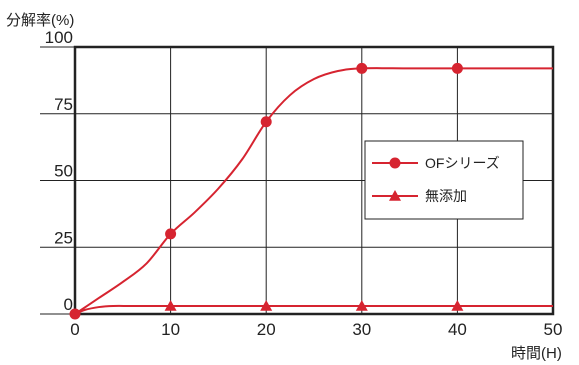 This screenshot has height=365, width=579. I want to click on x-tick-label: 40, so click(457, 329).